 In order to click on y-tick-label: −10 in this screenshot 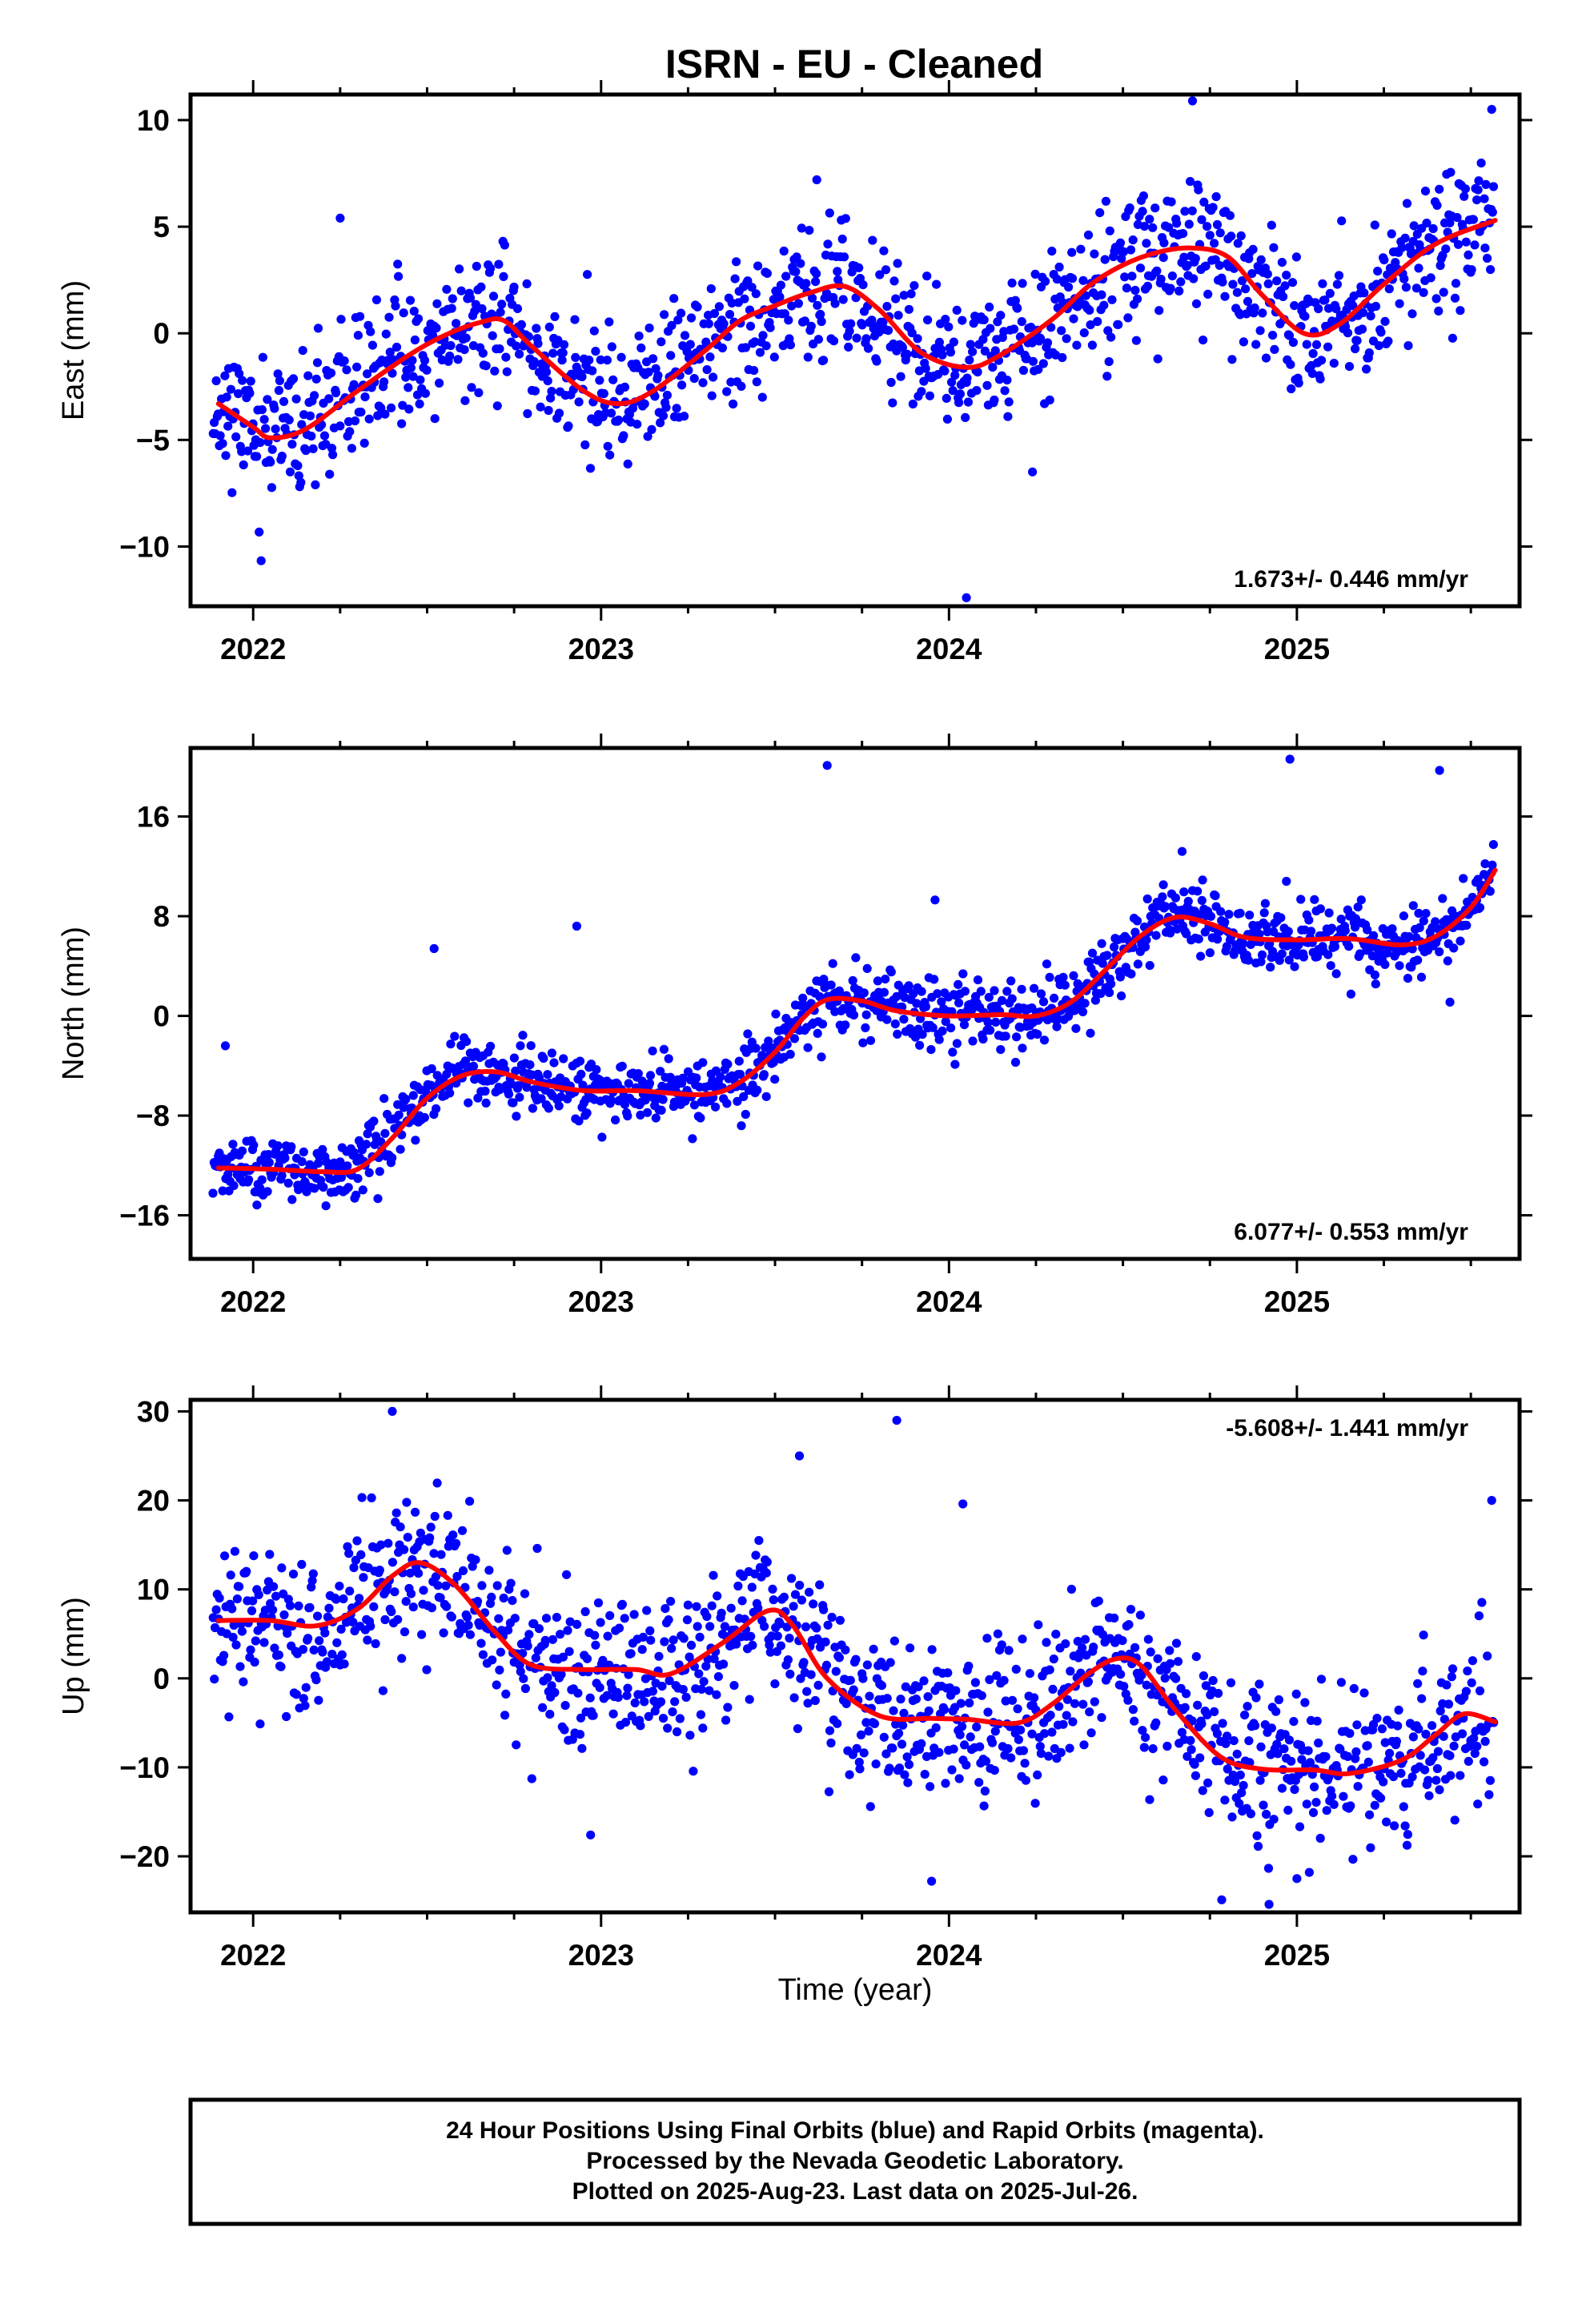, I will do `click(144, 546)`.